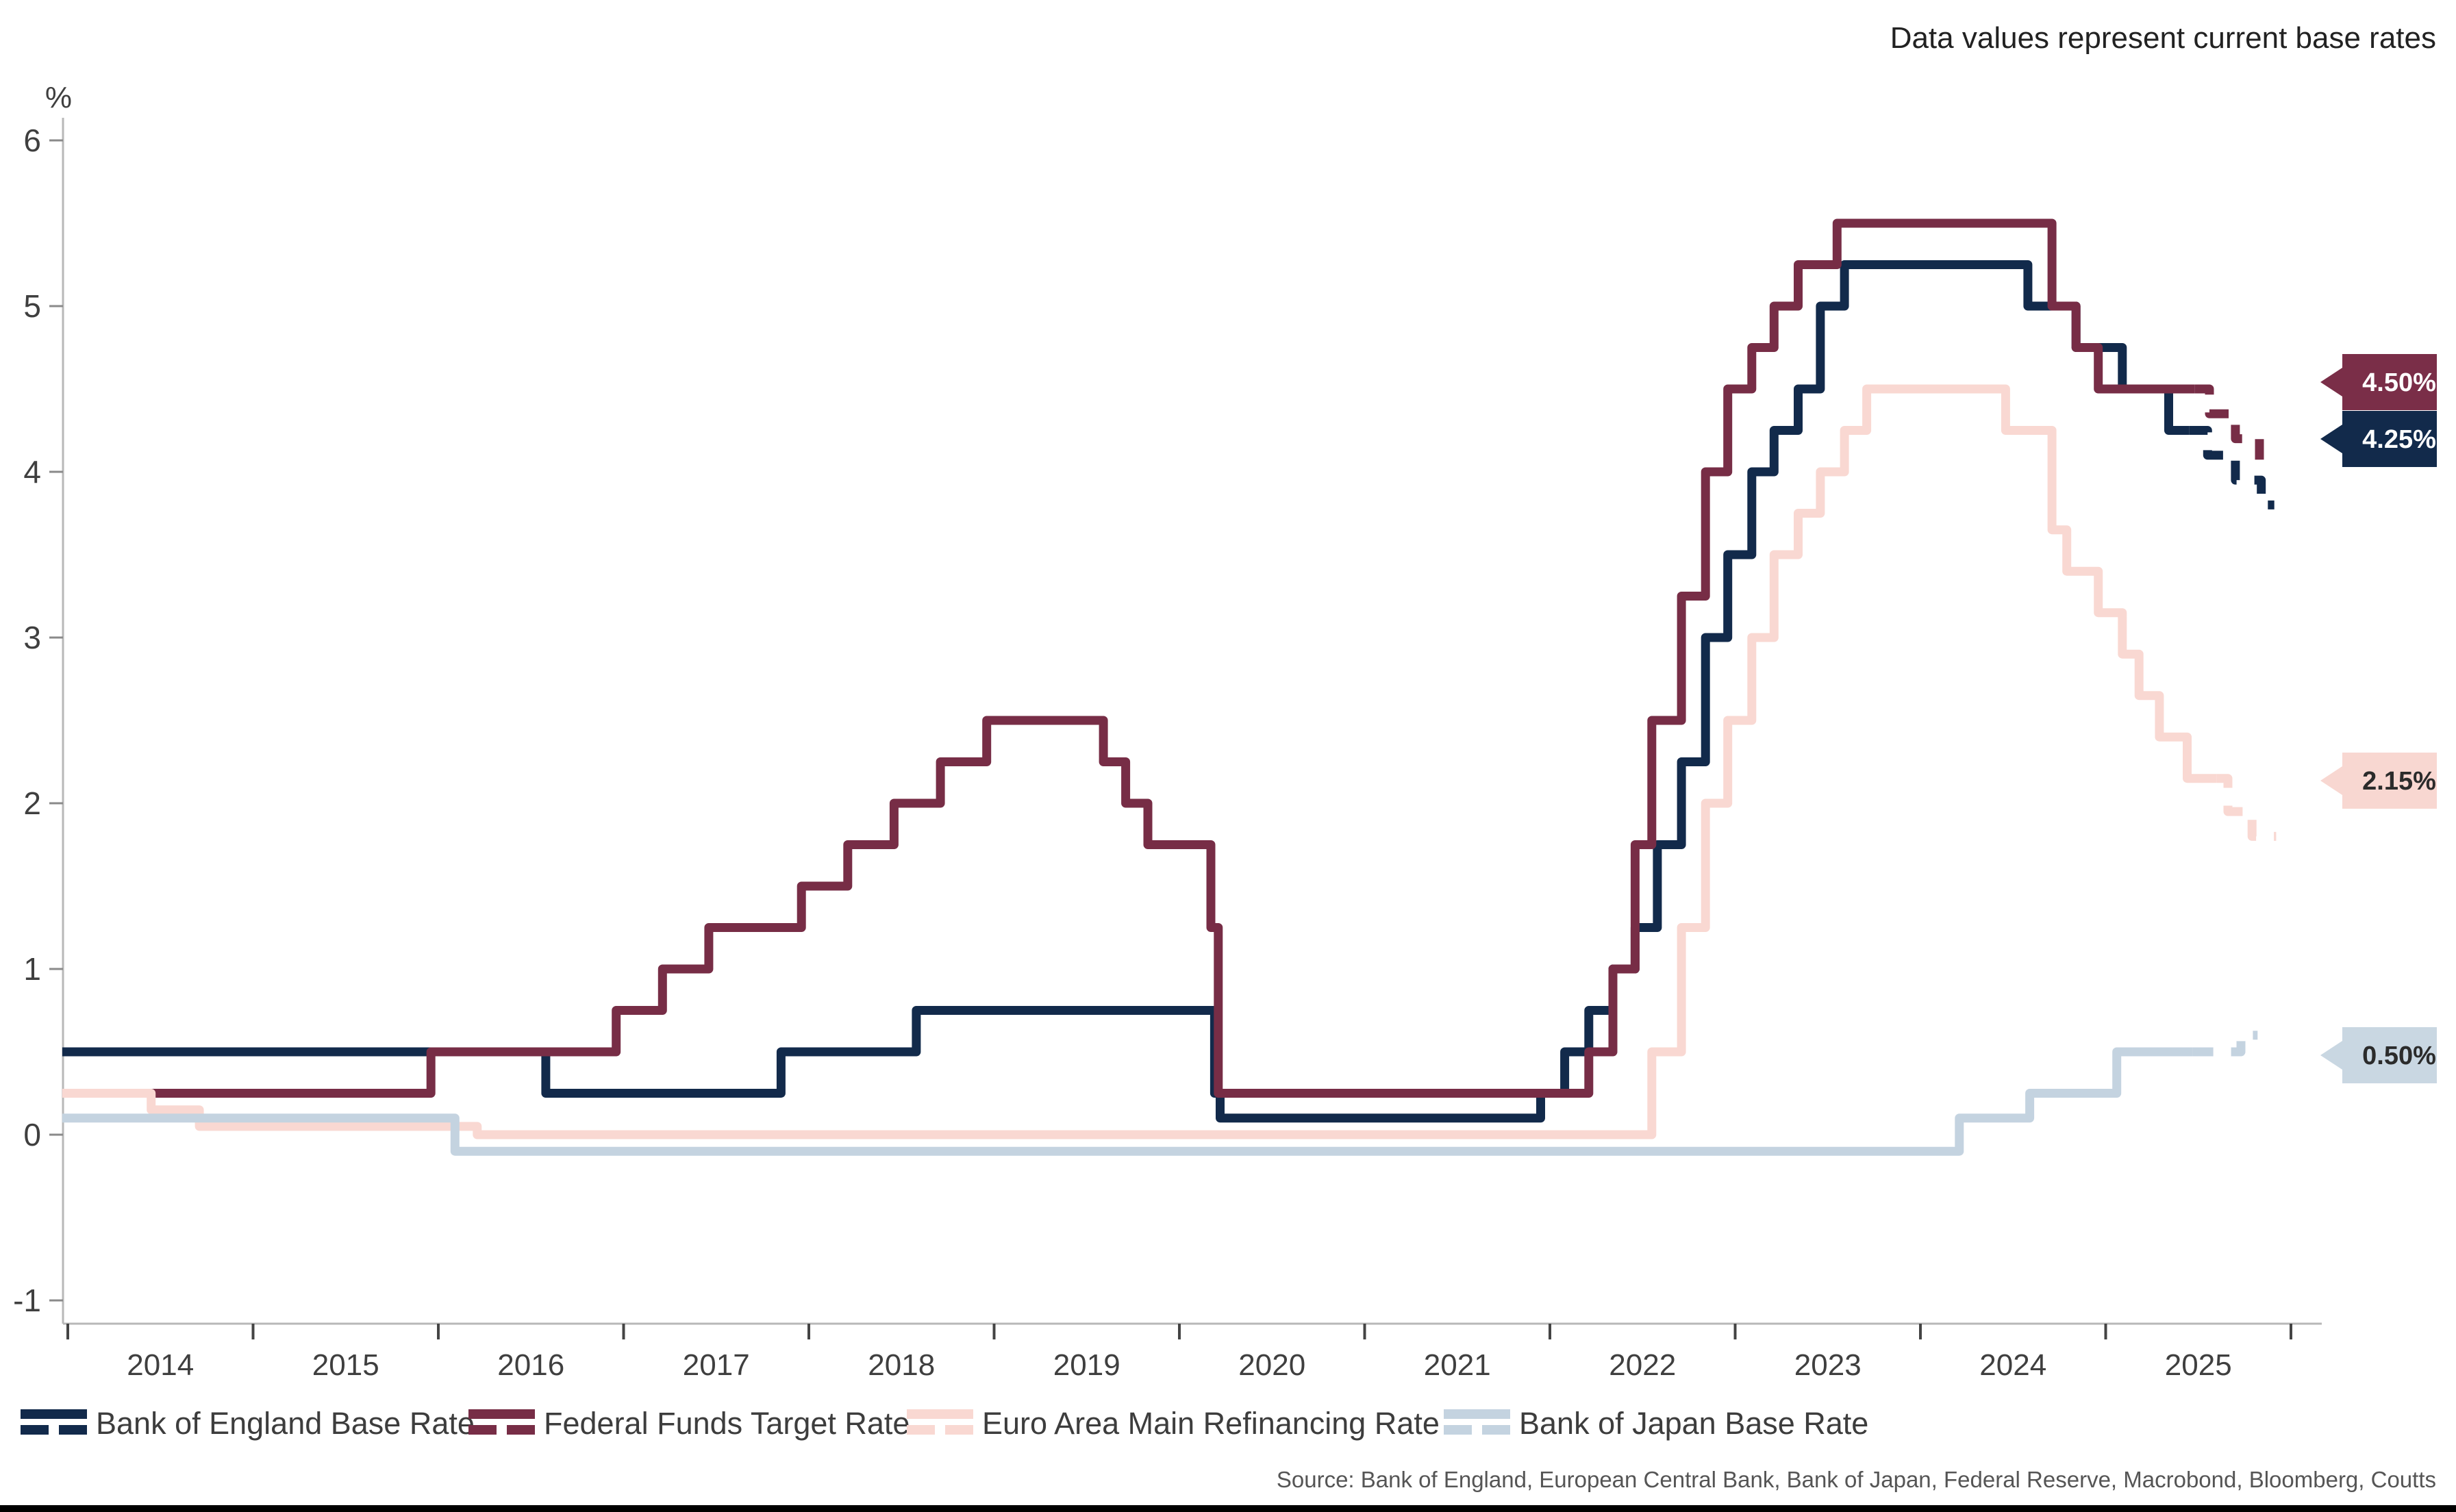 The image size is (2456, 1512). Describe the element at coordinates (27, 1300) in the screenshot. I see `y-tick-label--1: -1` at that location.